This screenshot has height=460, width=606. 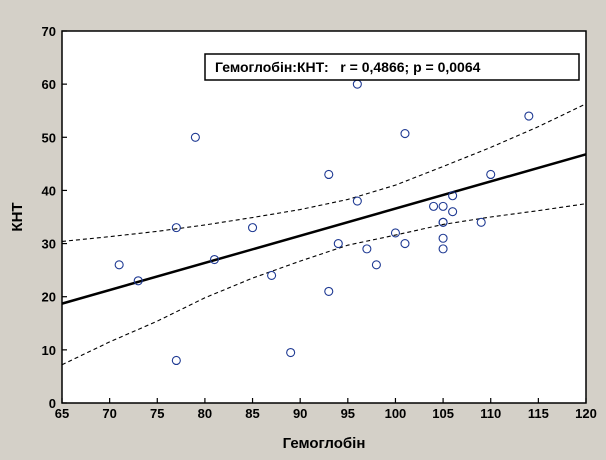 What do you see at coordinates (326, 409) in the screenshot?
I see `x-axis-ticks: 65 70 75 80 85 90 95 100 105 110 115 120` at bounding box center [326, 409].